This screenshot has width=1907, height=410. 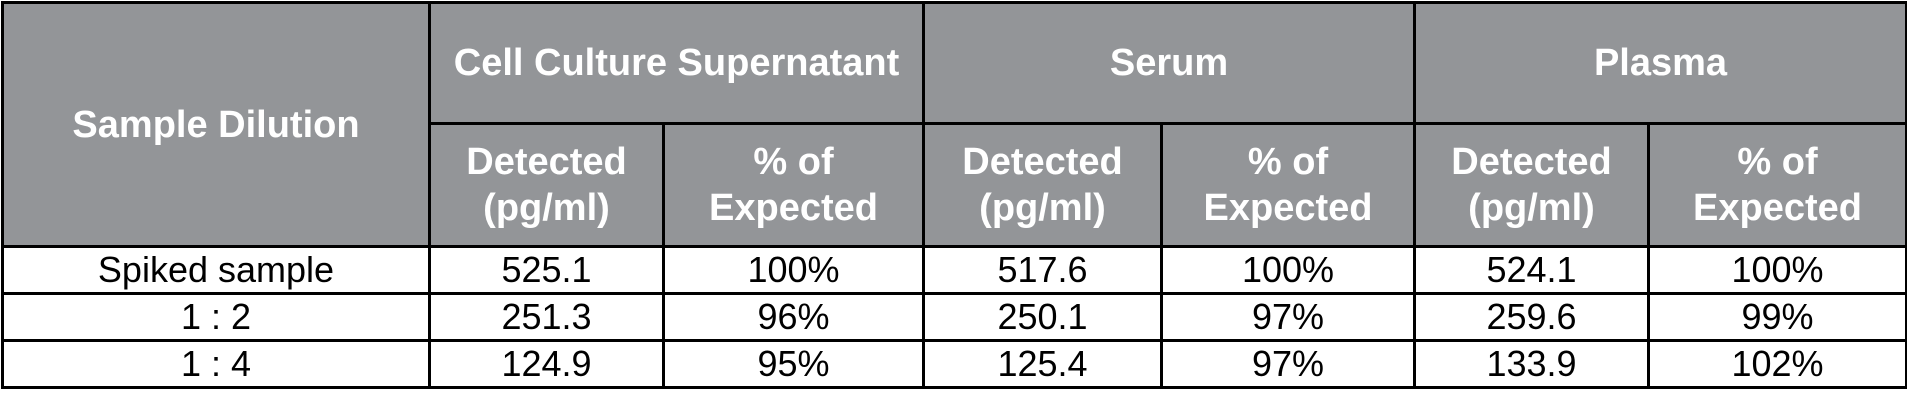 I want to click on data-row: Spiked sample 525.1 100% 517.6 100% 524.1 100%, so click(x=954, y=270).